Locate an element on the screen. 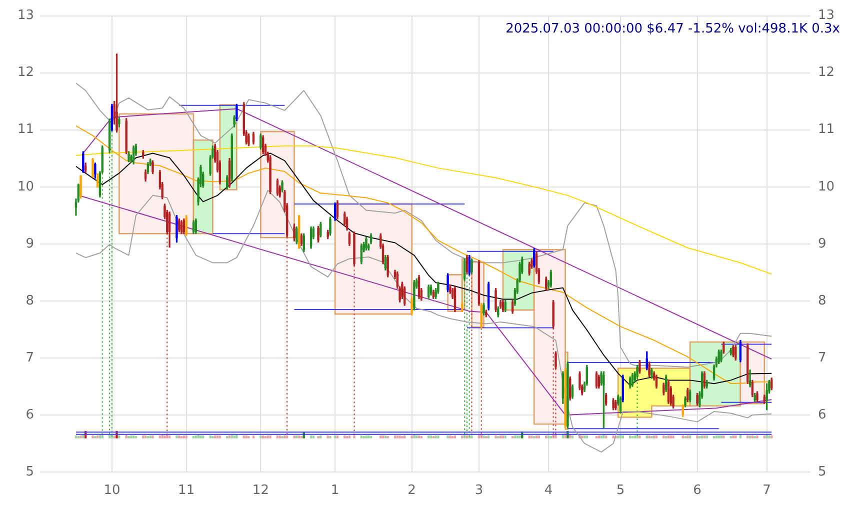 This screenshot has height=508, width=851. x-tick-label: 12 is located at coordinates (260, 490).